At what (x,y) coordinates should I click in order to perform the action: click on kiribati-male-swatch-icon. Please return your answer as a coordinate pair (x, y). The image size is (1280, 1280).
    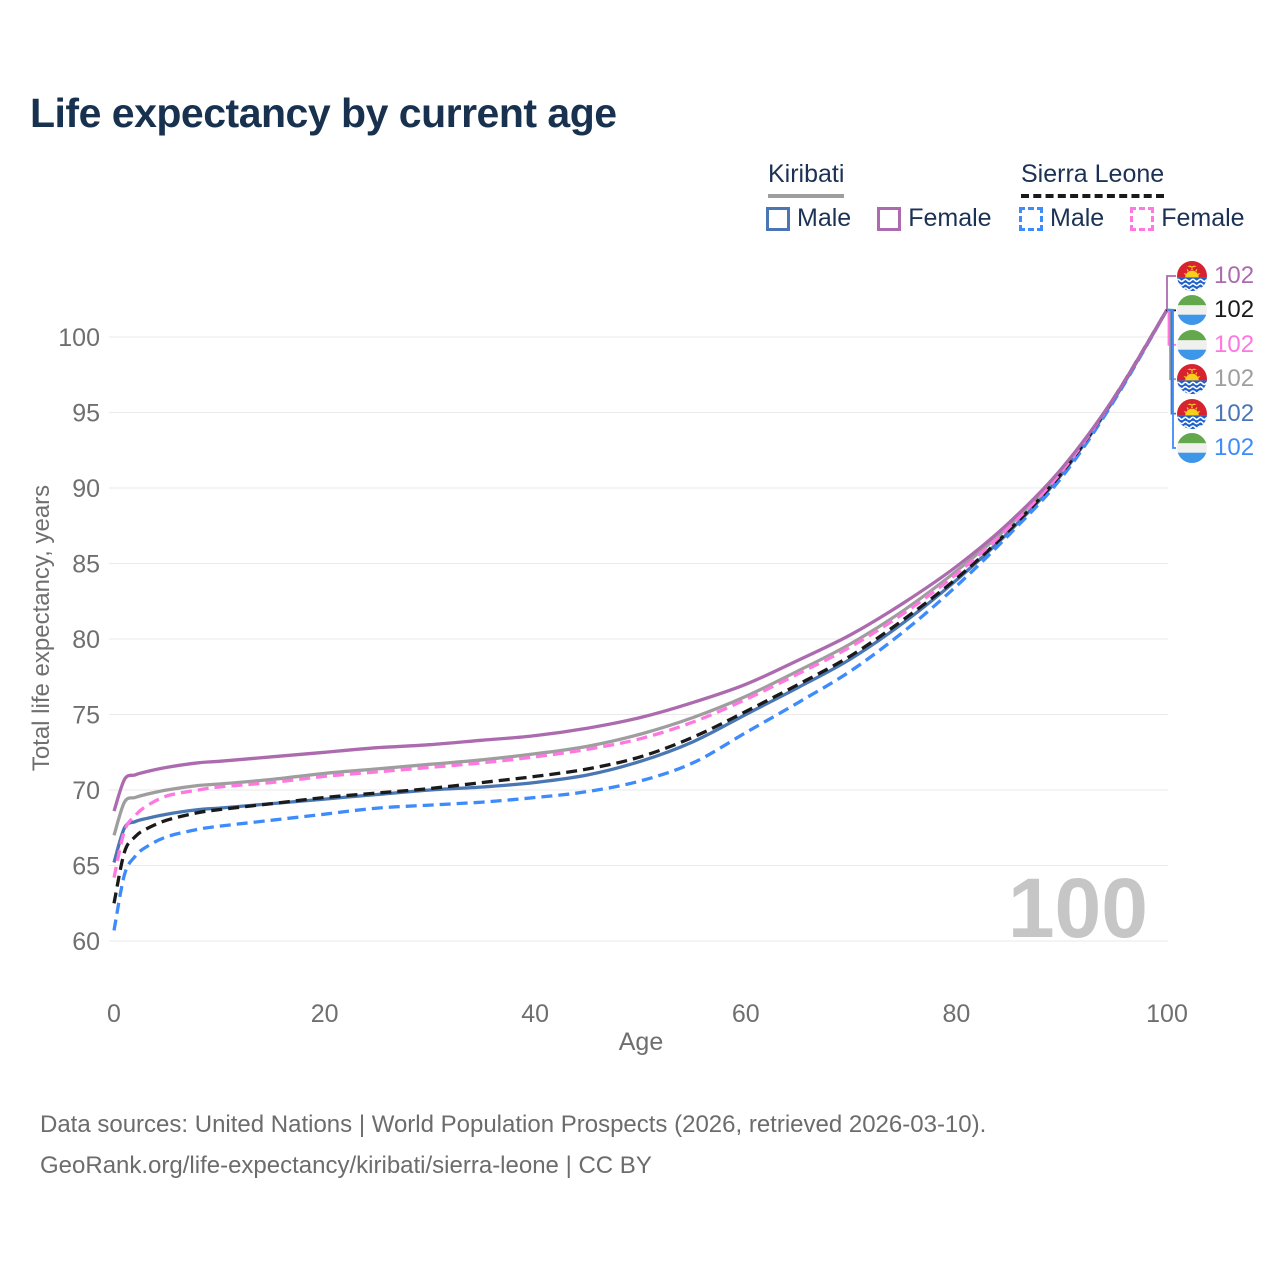
    Looking at the image, I should click on (778, 218).